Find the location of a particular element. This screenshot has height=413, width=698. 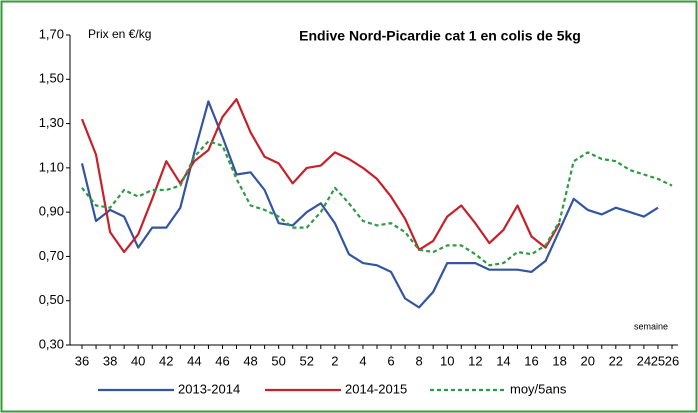

x-tick-label: 12 is located at coordinates (475, 360).